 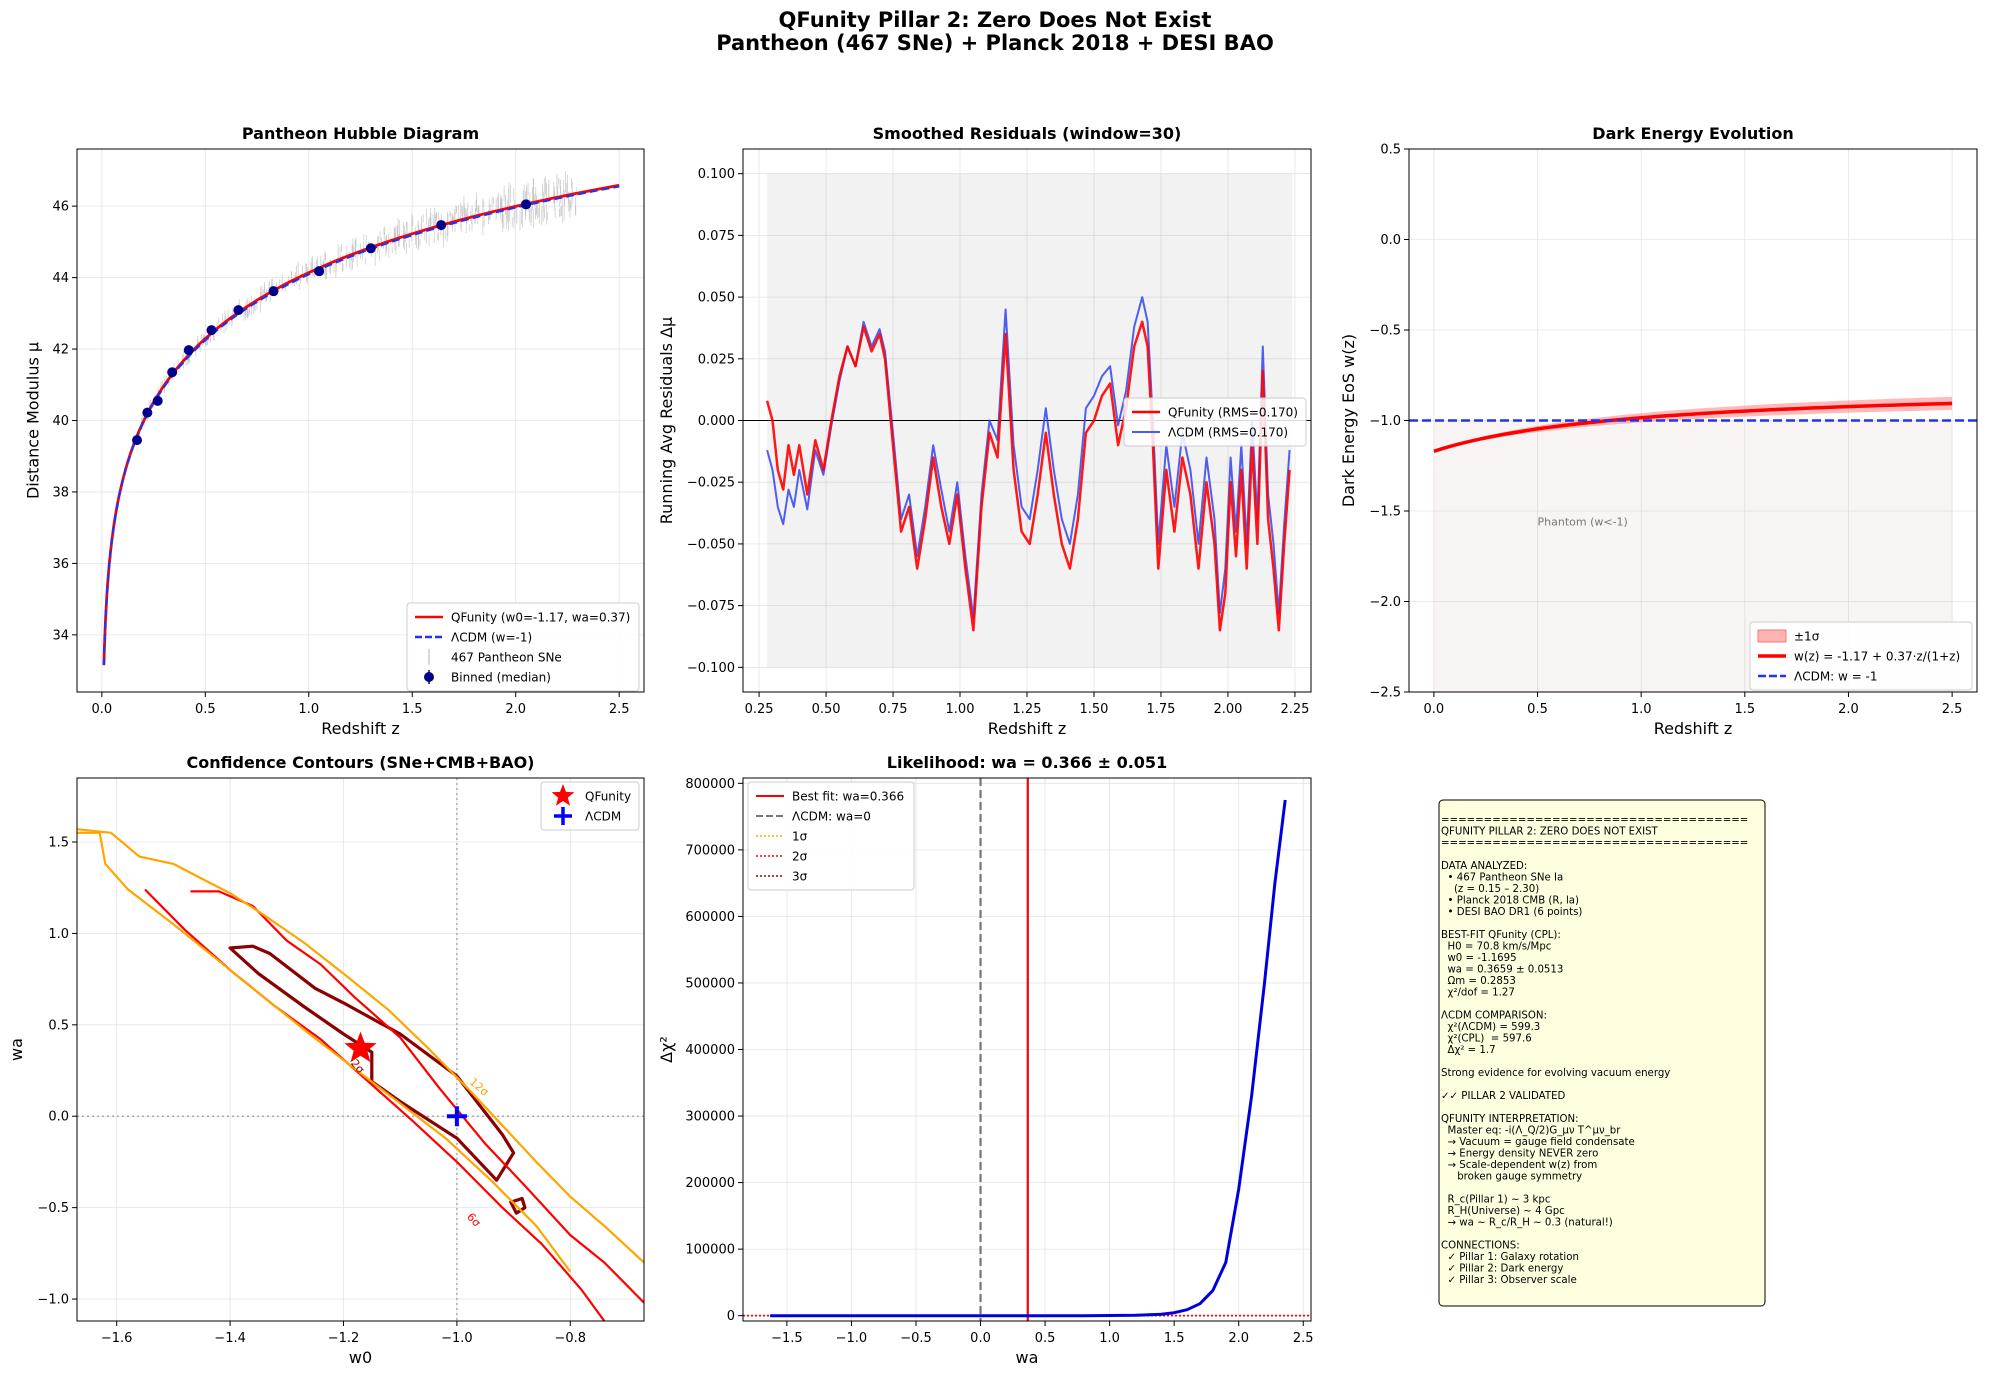 What do you see at coordinates (1094, 709) in the screenshot?
I see `x-tick-label: 1.50` at bounding box center [1094, 709].